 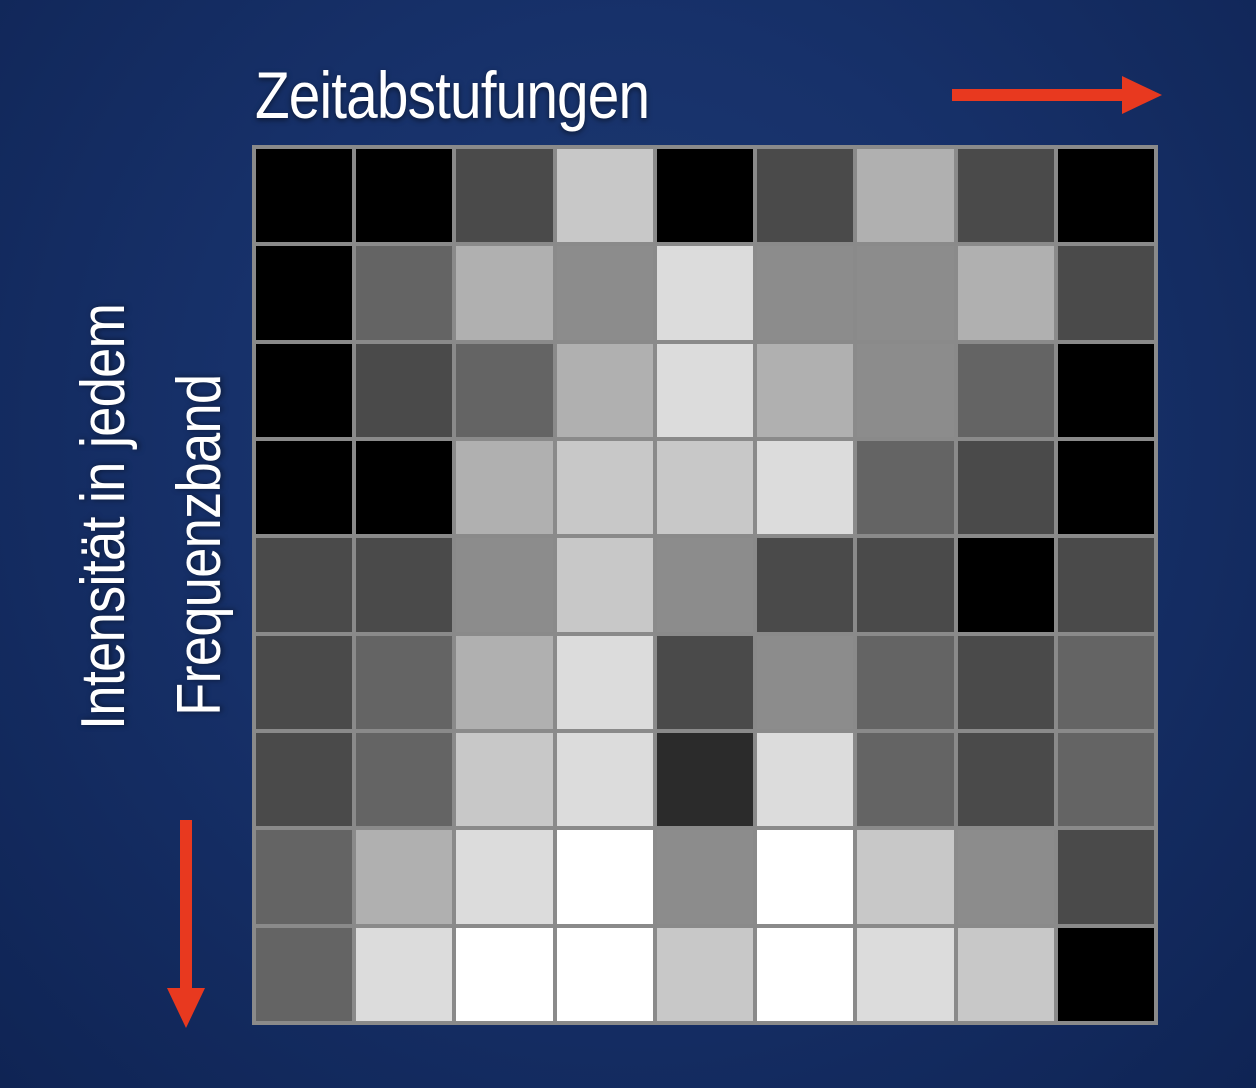 I want to click on y-axis-label: Intensität in jedem Frequenzband, so click(x=153, y=465).